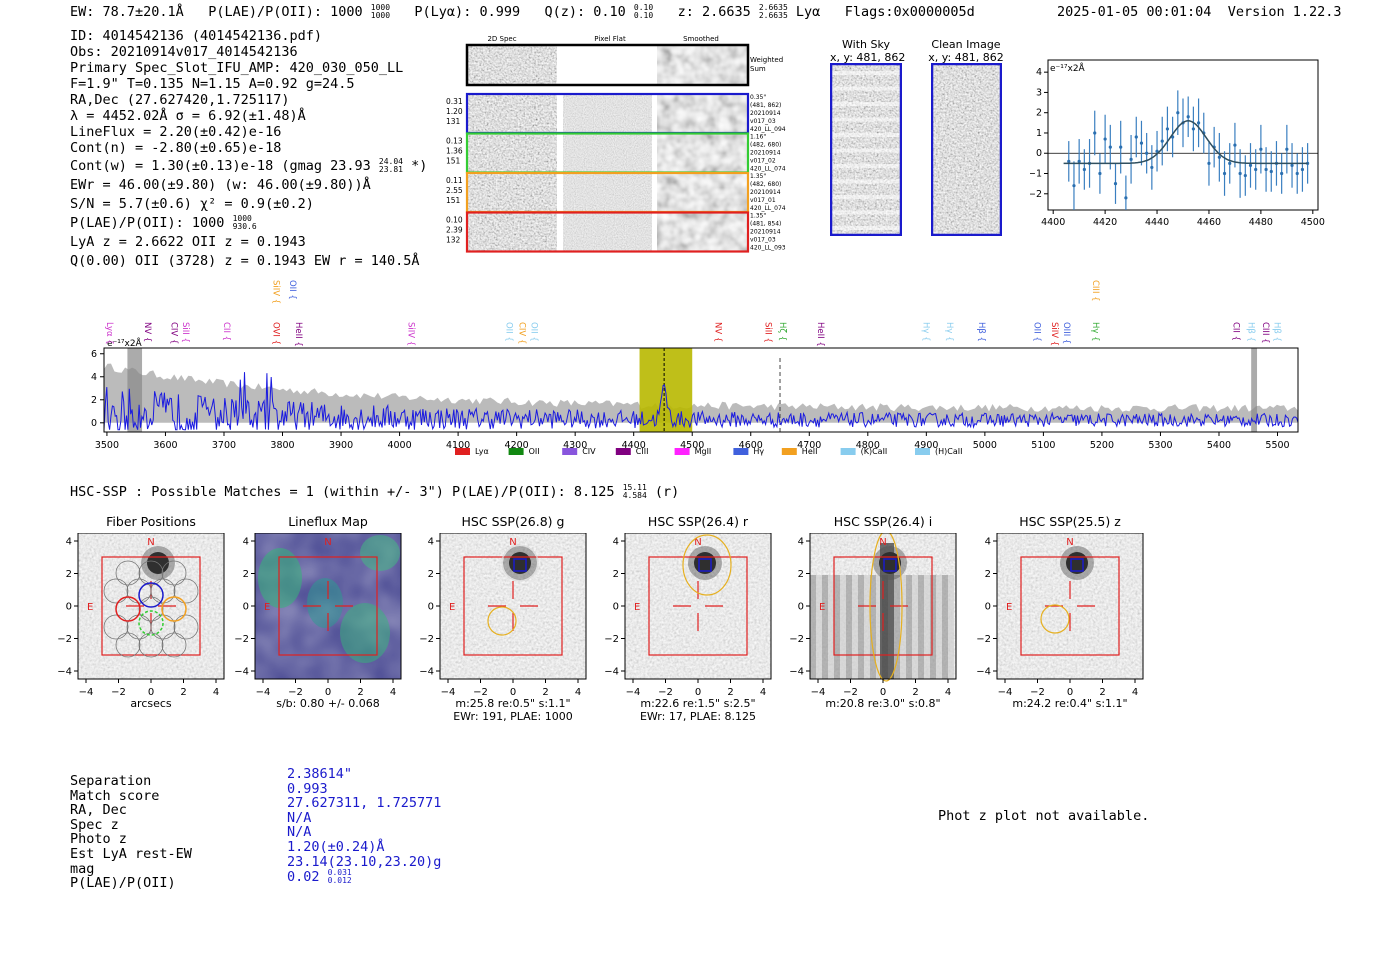 The width and height of the screenshot is (1400, 953). Describe the element at coordinates (458, 445) in the screenshot. I see `spectrum-xtick-label: 4100` at that location.